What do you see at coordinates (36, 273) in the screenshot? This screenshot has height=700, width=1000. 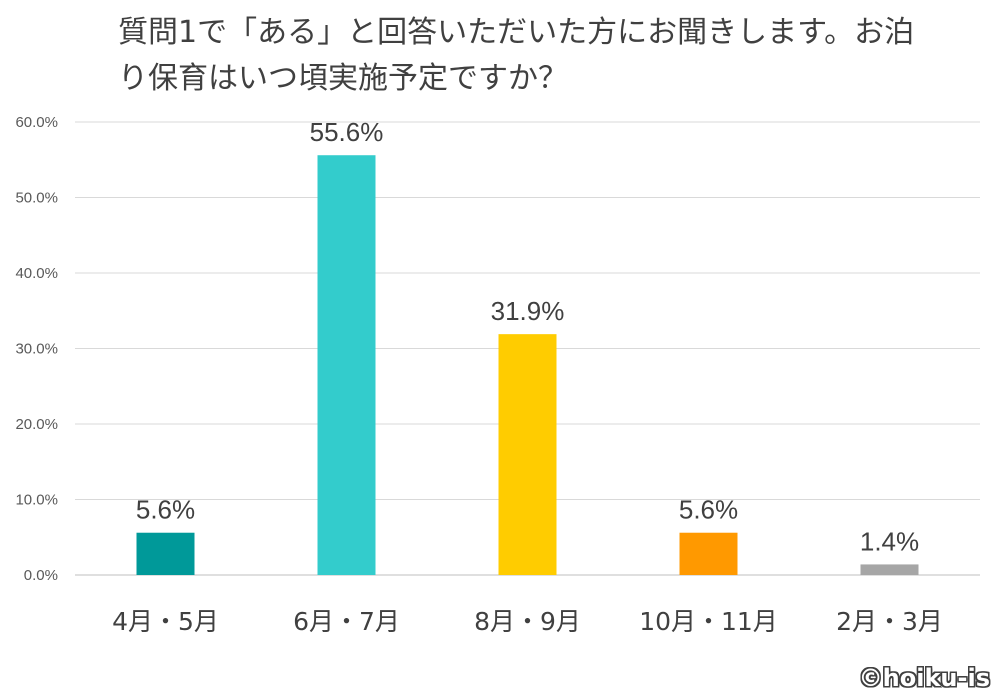 I see `y-tick-label: 40.0%` at bounding box center [36, 273].